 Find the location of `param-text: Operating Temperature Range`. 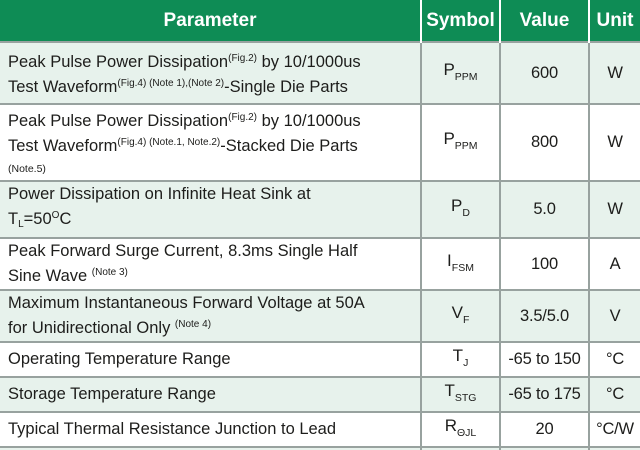

param-text: Operating Temperature Range is located at coordinates (119, 359).